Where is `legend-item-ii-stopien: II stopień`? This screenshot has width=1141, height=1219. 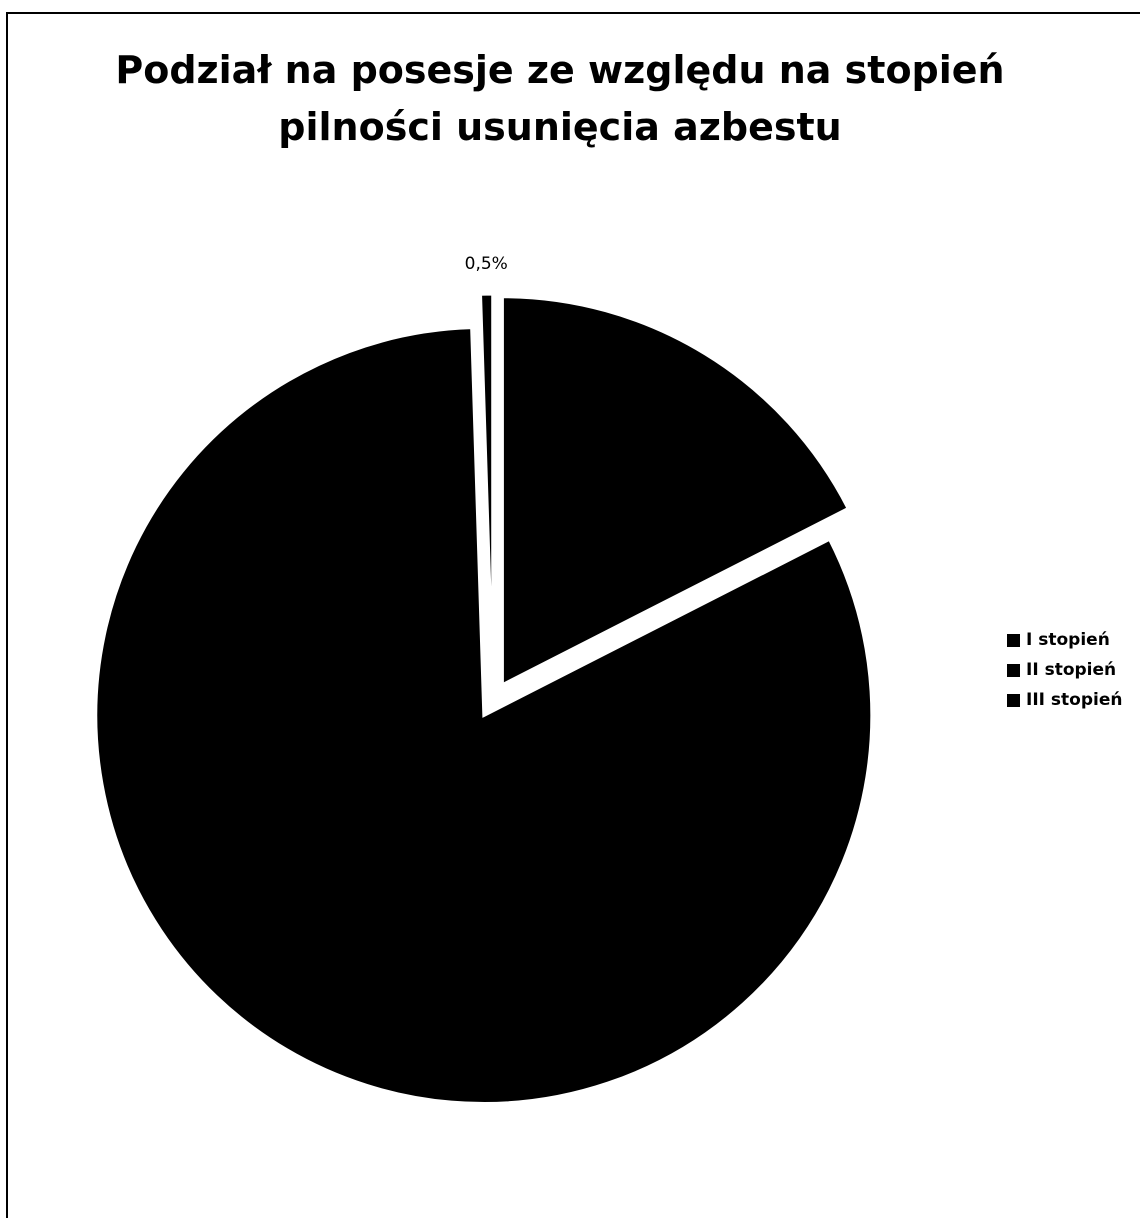
legend-item-ii-stopien: II stopień is located at coordinates (1064, 670).